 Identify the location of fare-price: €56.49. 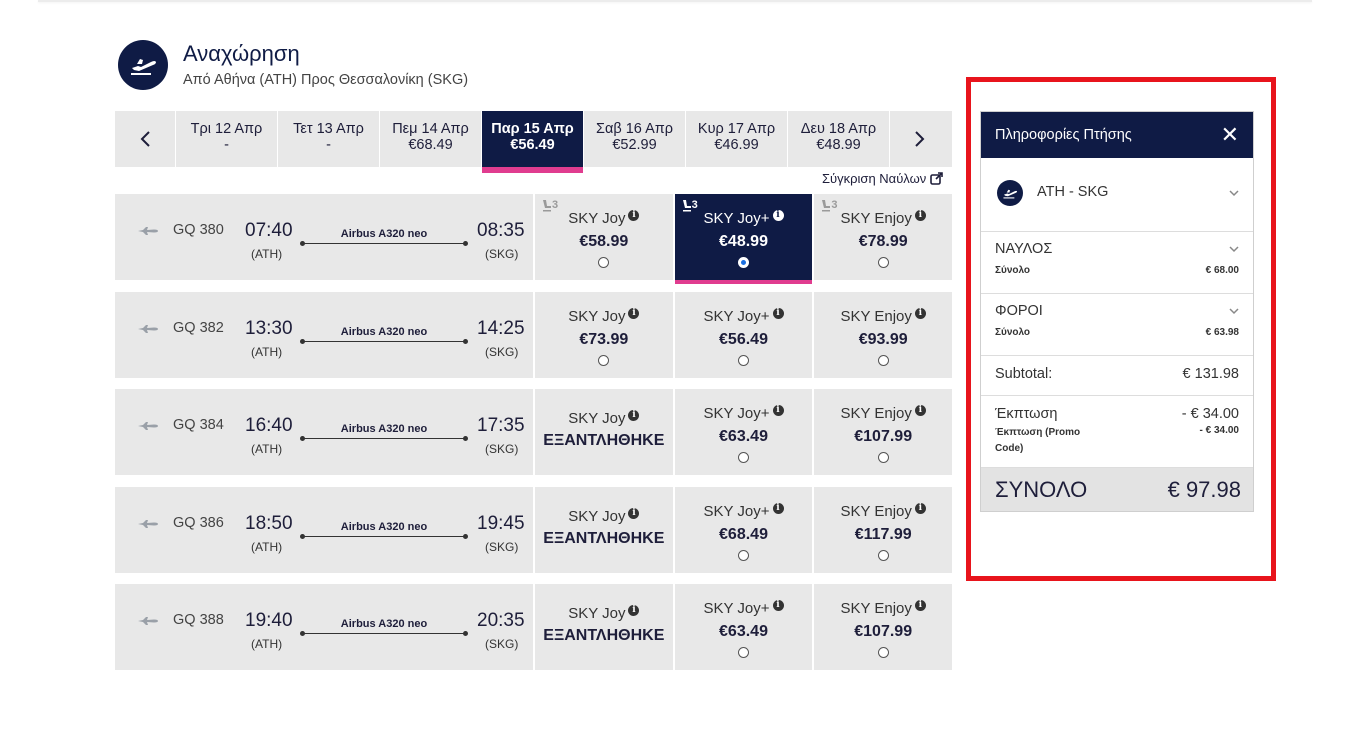
(743, 339).